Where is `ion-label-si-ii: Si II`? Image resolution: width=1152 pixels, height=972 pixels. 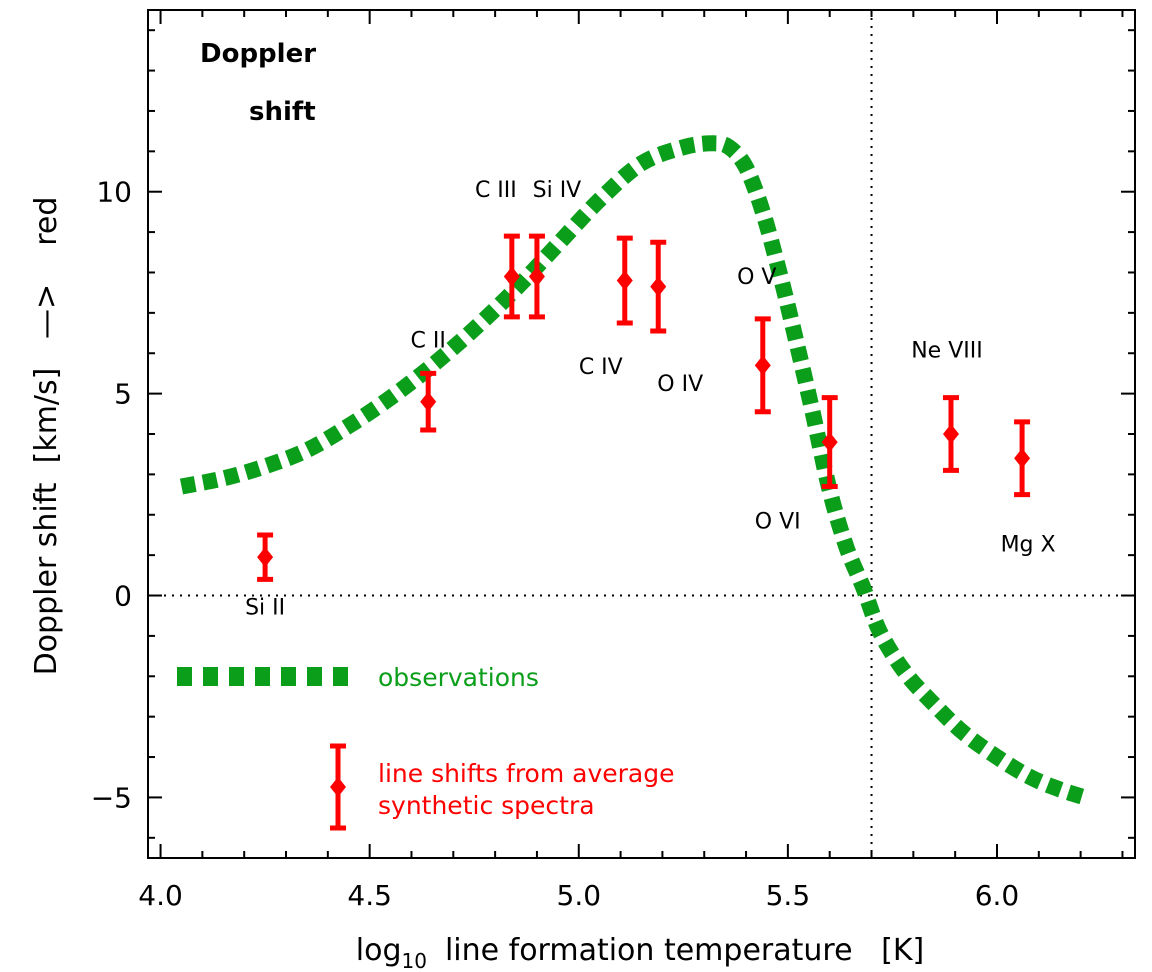
ion-label-si-ii: Si II is located at coordinates (265, 607).